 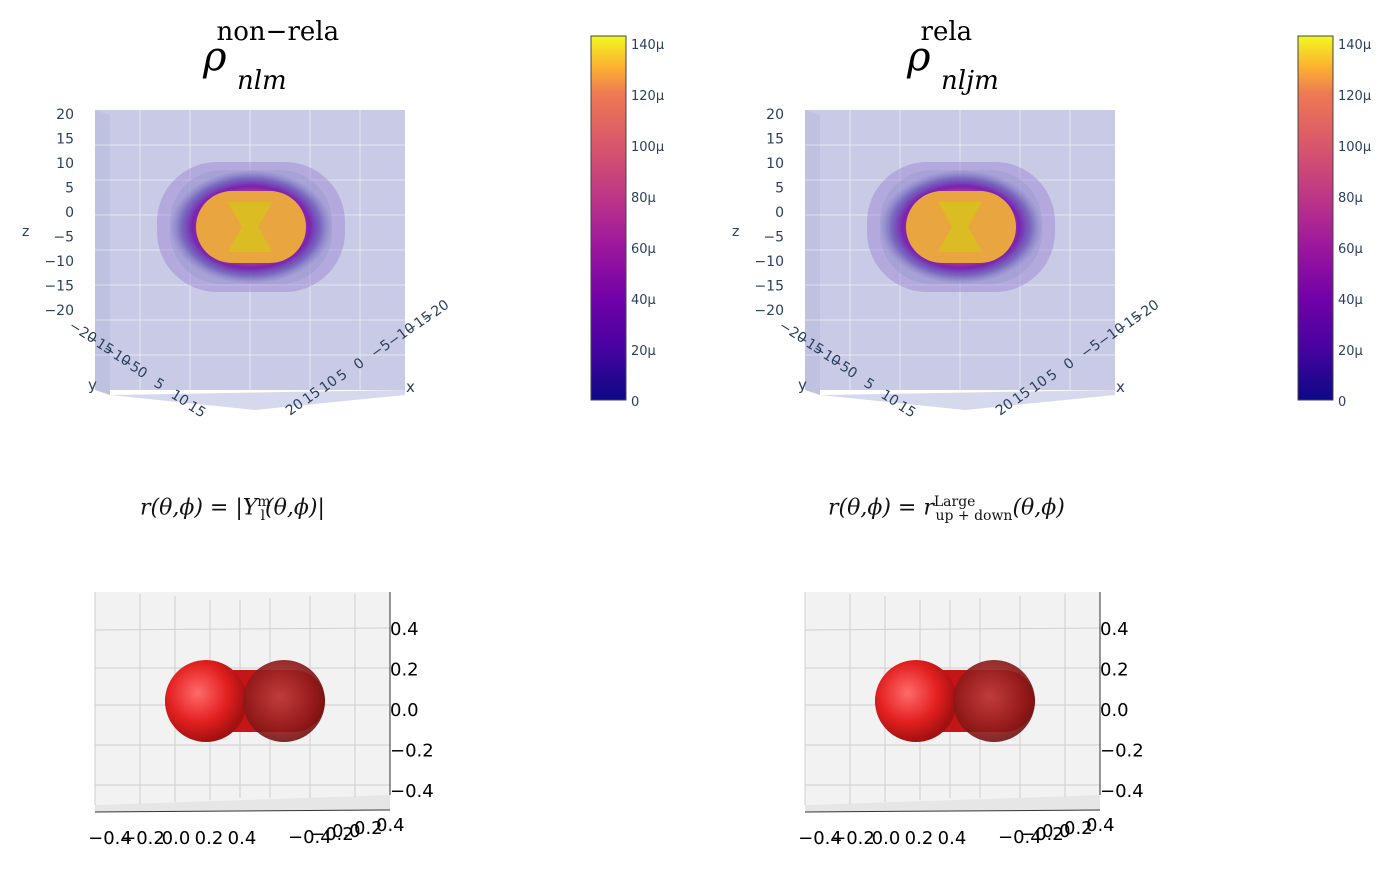 I want to click on title-superscript: non−rela, so click(x=278, y=32).